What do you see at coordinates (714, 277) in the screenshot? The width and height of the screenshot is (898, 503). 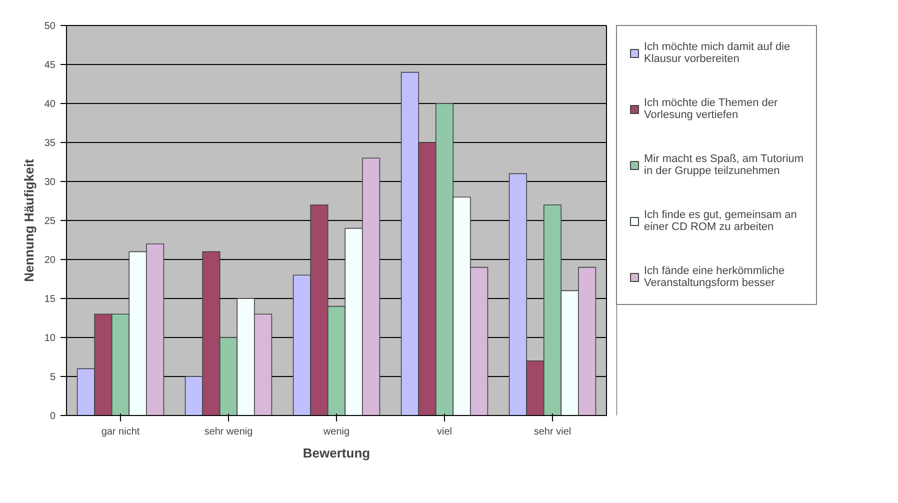 I see `legend-label: Ich fände eine herkömmliche Veranstaltungsform besser` at bounding box center [714, 277].